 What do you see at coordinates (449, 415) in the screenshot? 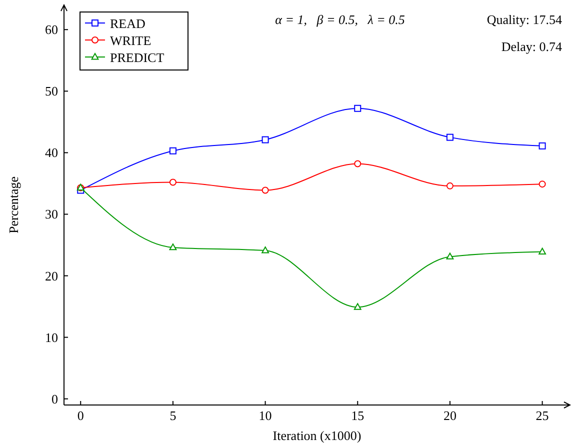
I see `x-tick-label: 20` at bounding box center [449, 415].